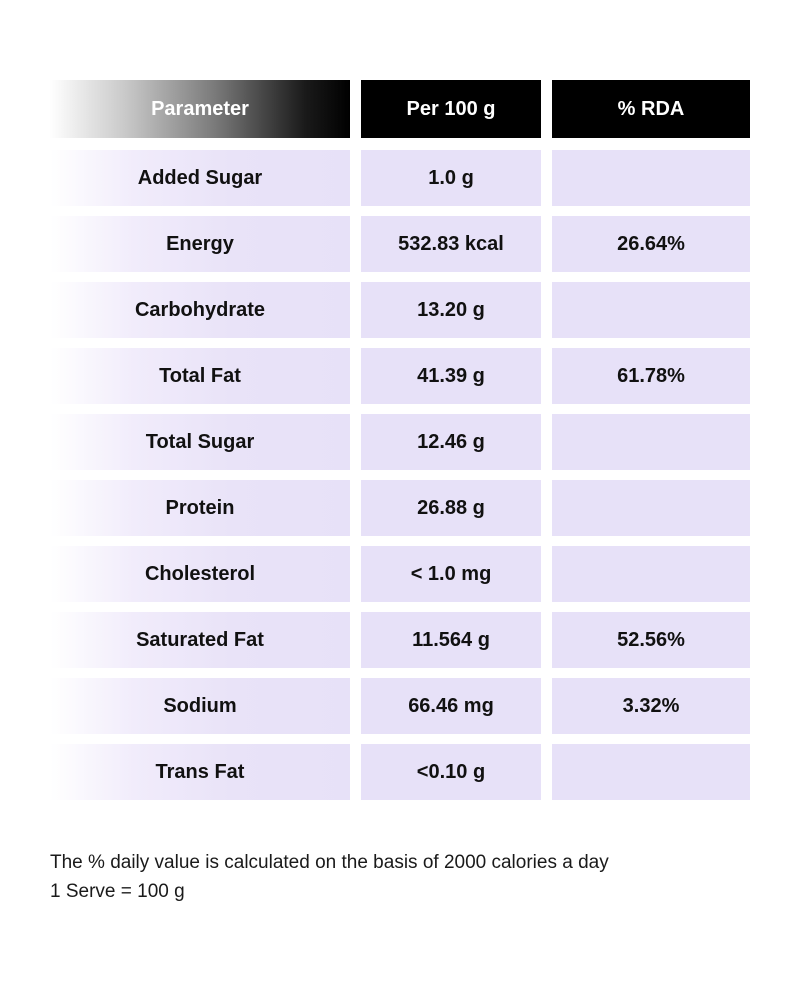 Image resolution: width=800 pixels, height=1000 pixels. Describe the element at coordinates (200, 574) in the screenshot. I see `parameter-cell: Cholesterol` at that location.